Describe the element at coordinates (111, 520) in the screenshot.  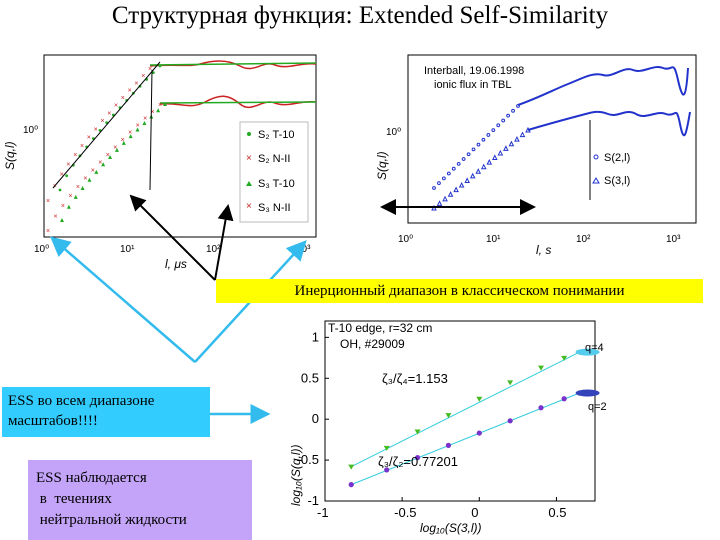
I see `ess-neutral-line: нейтральной жидкости` at that location.